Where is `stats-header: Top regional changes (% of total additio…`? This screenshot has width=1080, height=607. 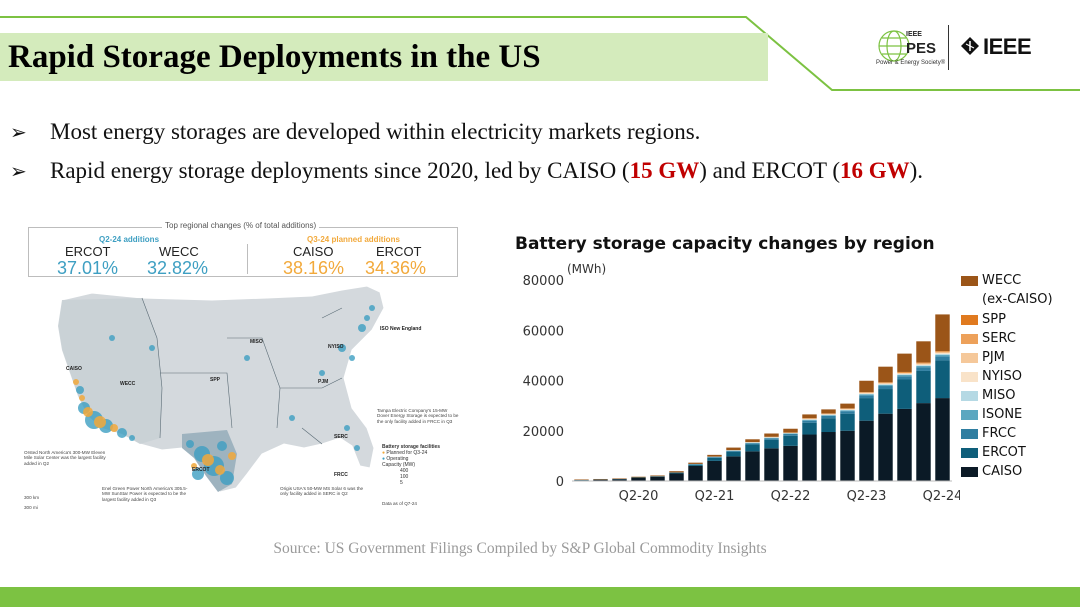 stats-header: Top regional changes (% of total additio… is located at coordinates (241, 225).